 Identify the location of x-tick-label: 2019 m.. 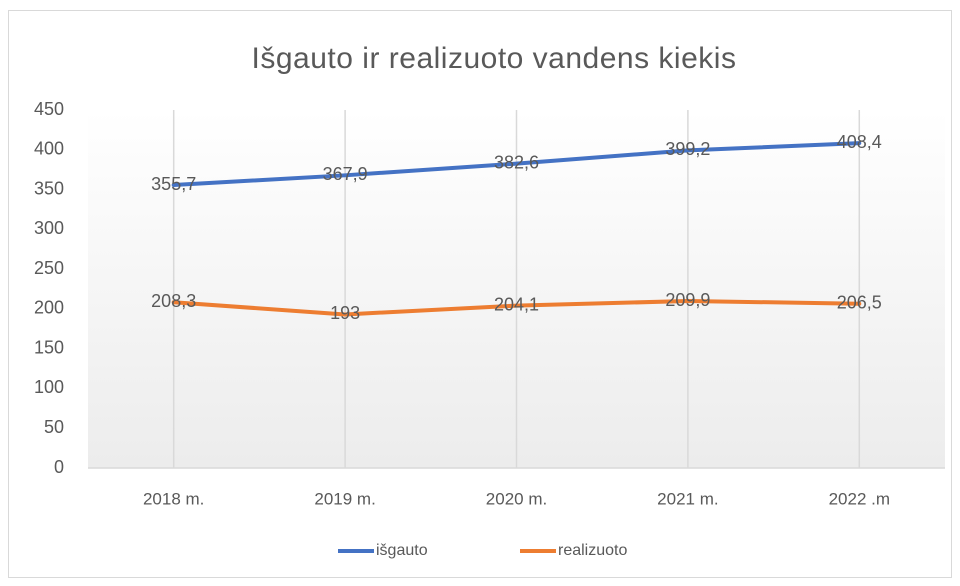
(344, 498).